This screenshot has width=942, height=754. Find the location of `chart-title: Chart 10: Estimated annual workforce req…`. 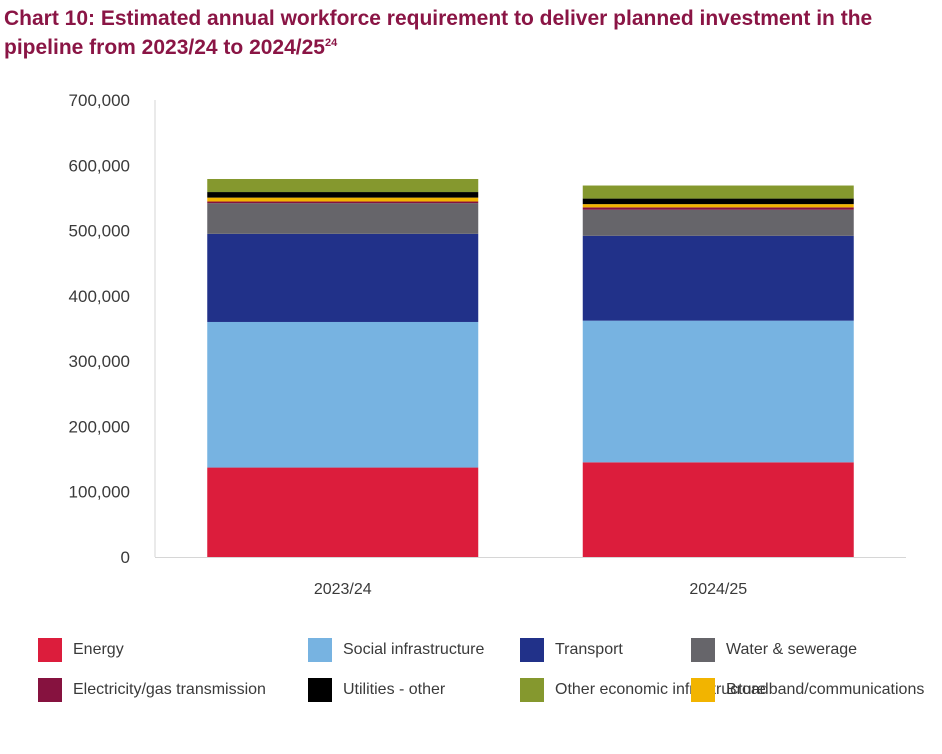

chart-title: Chart 10: Estimated annual workforce req… is located at coordinates (471, 33).